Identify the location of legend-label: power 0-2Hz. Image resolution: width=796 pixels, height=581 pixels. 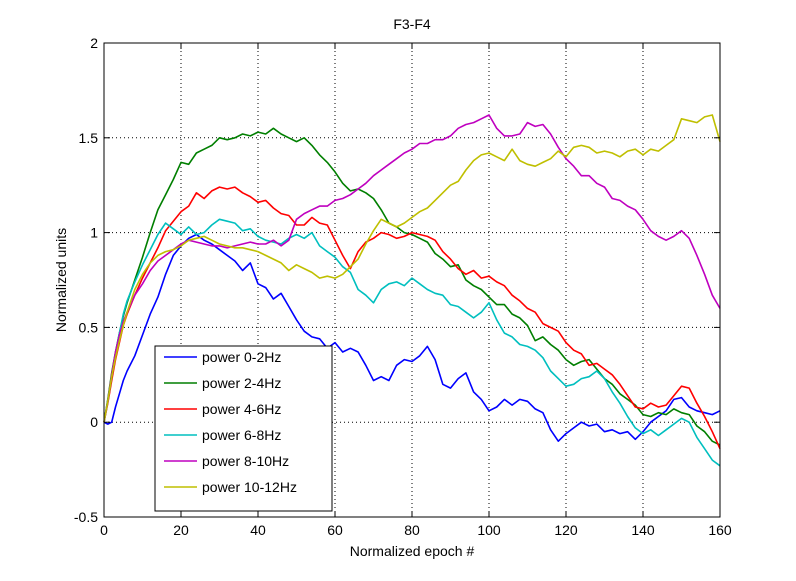
(241, 357).